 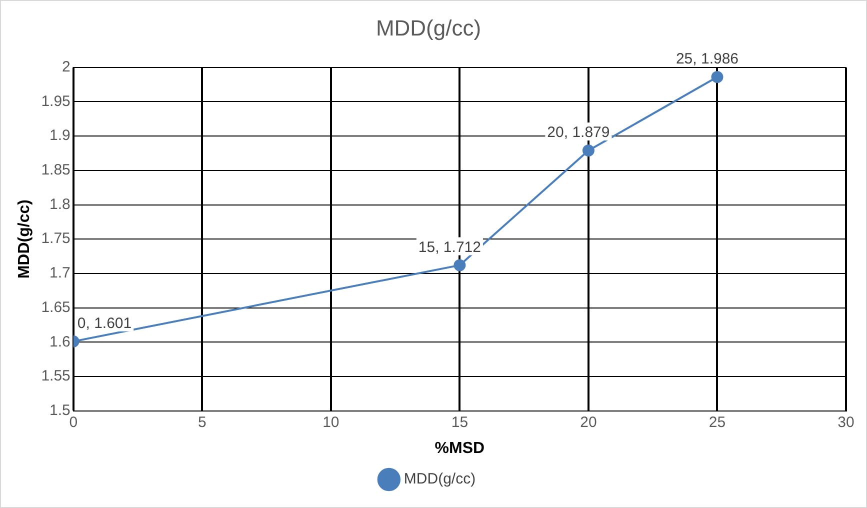 I want to click on x-tick-label: 25, so click(x=717, y=422).